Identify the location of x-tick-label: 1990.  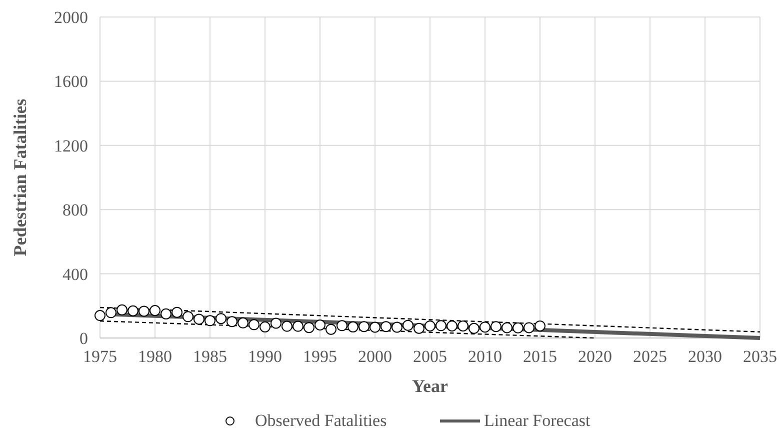
(265, 356).